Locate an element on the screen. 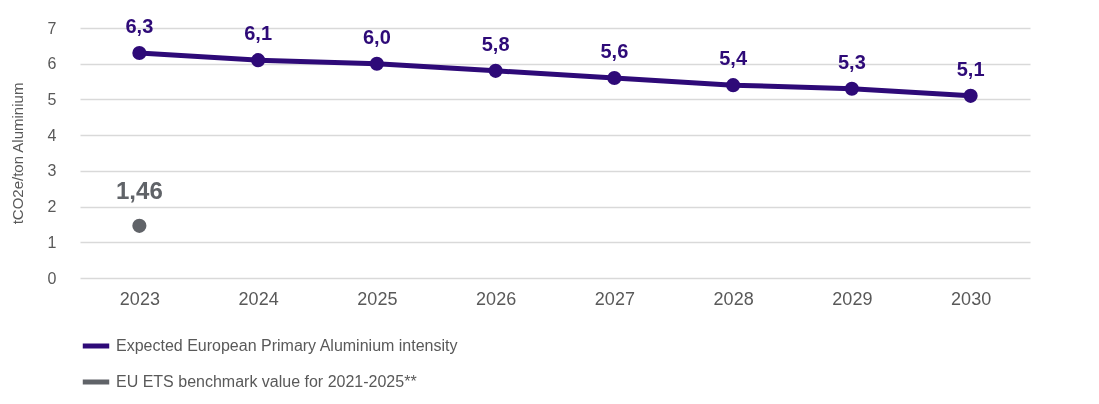  legend-label: Expected European Primary Aluminium intensity is located at coordinates (287, 345).